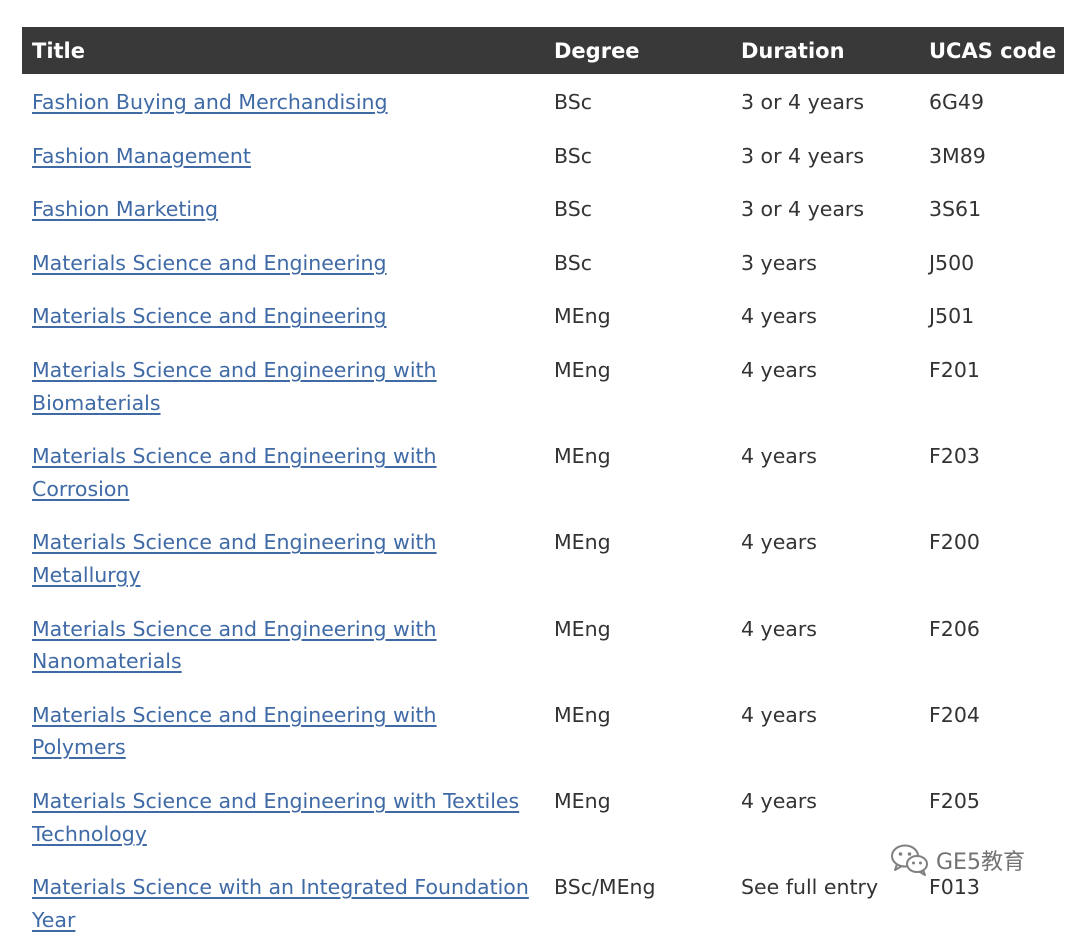  I want to click on ucas-code-cell: F206, so click(954, 628).